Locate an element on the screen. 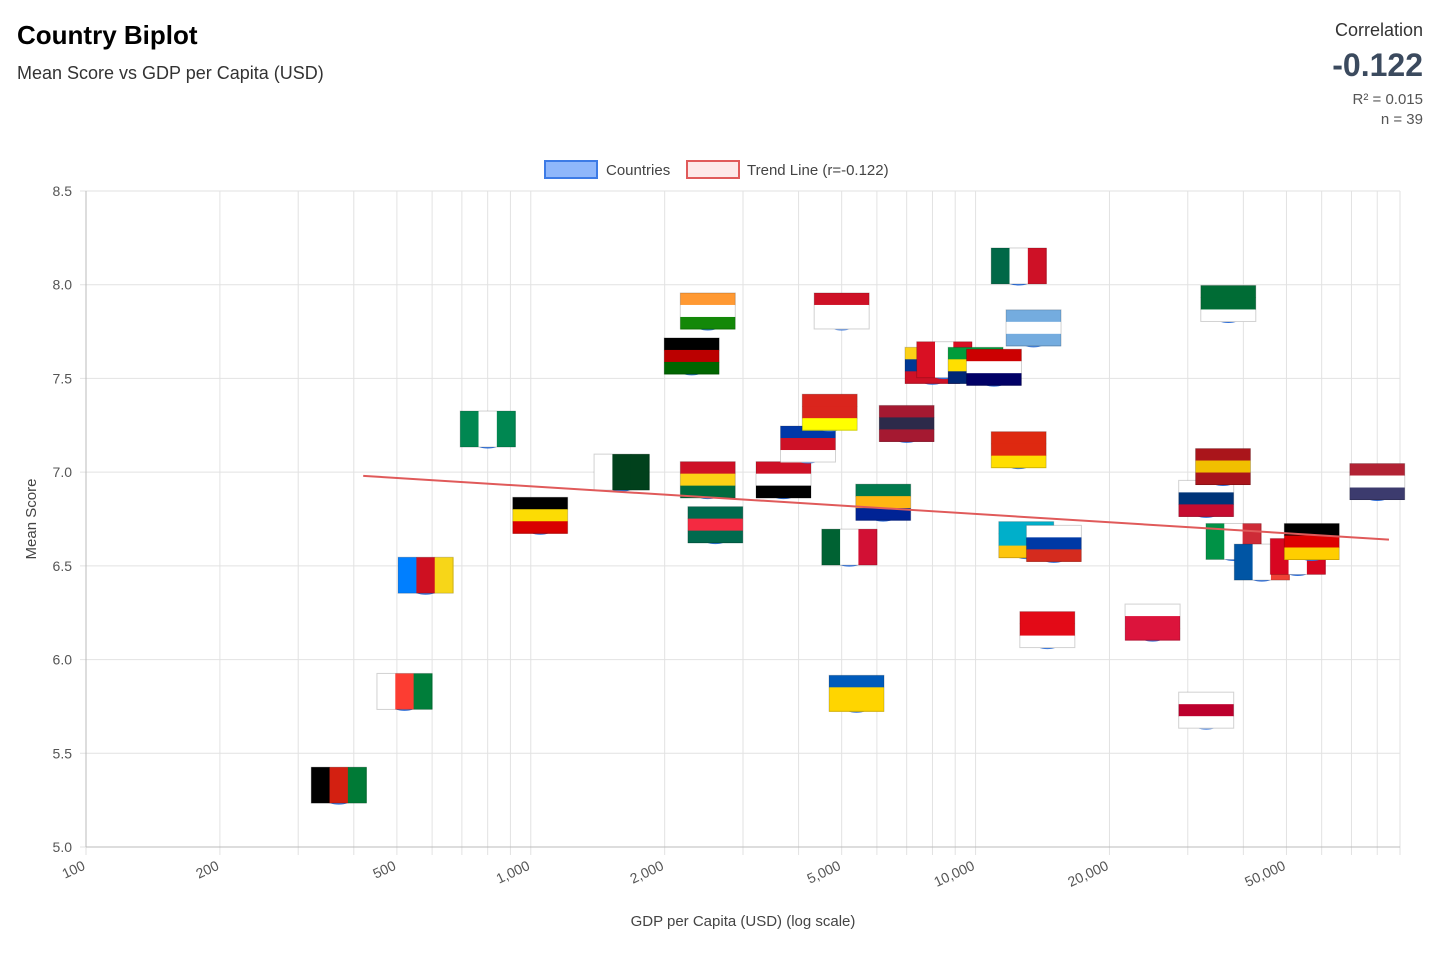 The height and width of the screenshot is (957, 1456). y-tick-label: 6.0 is located at coordinates (63, 660).